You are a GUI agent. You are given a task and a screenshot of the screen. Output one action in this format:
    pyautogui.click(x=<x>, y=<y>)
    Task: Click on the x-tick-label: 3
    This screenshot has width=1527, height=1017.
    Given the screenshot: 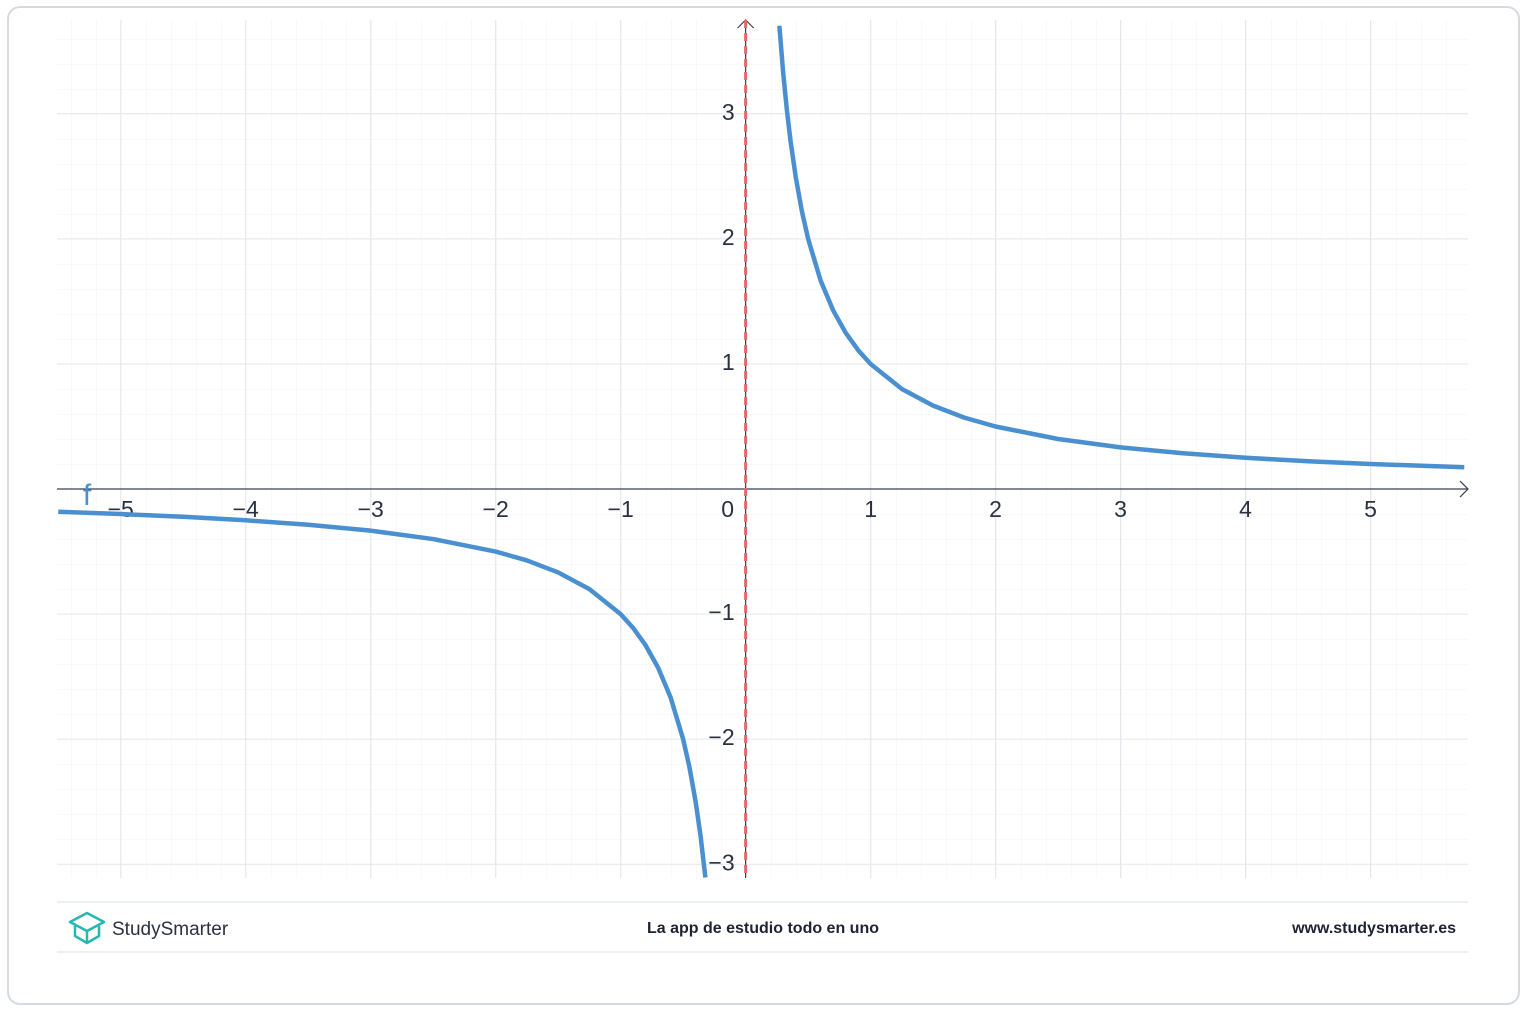 What is the action you would take?
    pyautogui.click(x=1120, y=509)
    